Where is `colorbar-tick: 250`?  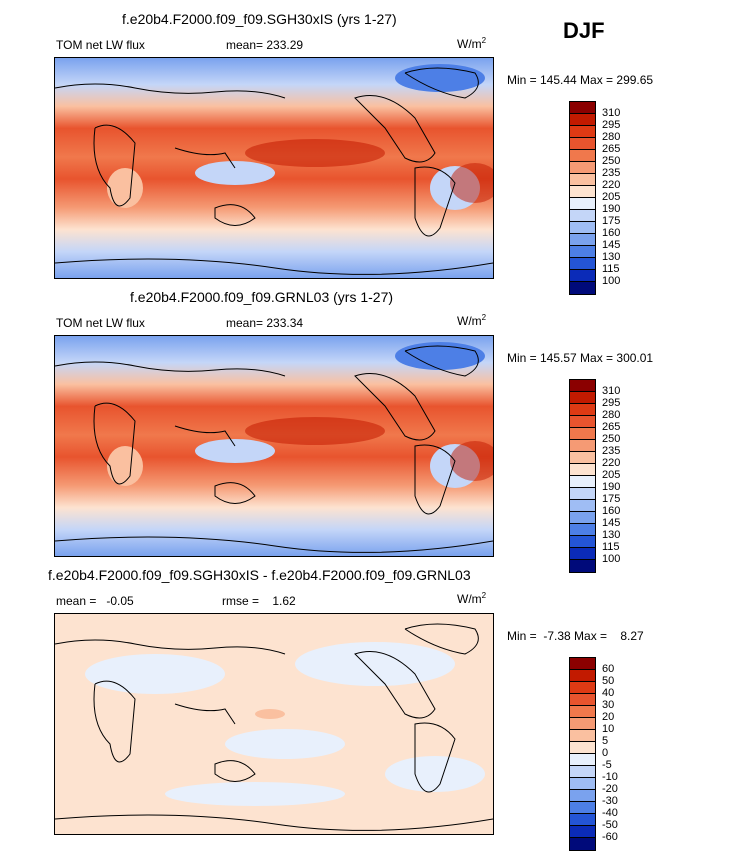
colorbar-tick: 250 is located at coordinates (611, 439).